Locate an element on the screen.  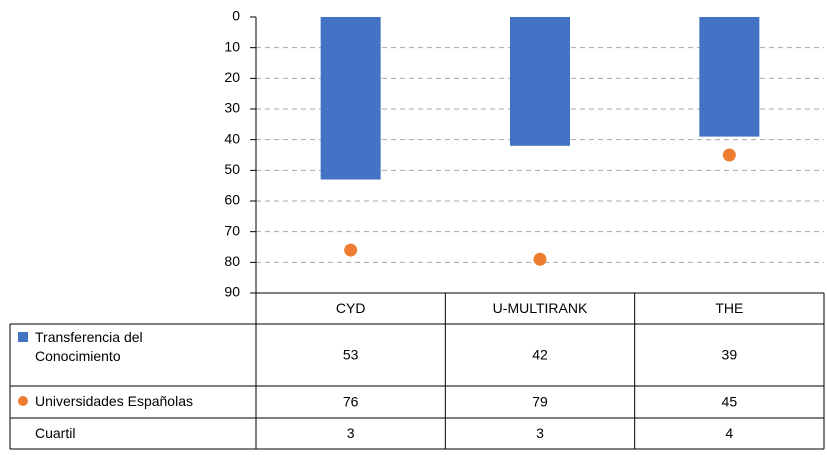
table-value: 4 is located at coordinates (729, 433).